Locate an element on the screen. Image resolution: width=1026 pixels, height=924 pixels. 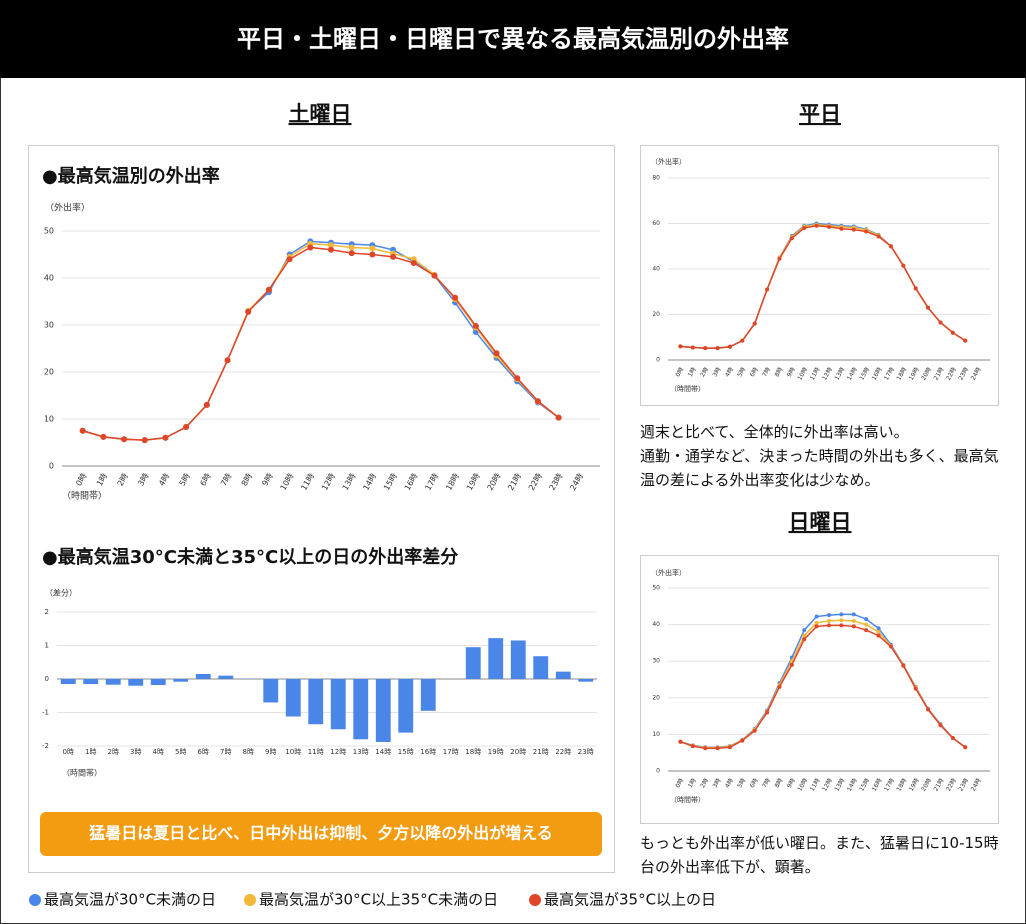
x-tick-label: 2時 is located at coordinates (113, 752).